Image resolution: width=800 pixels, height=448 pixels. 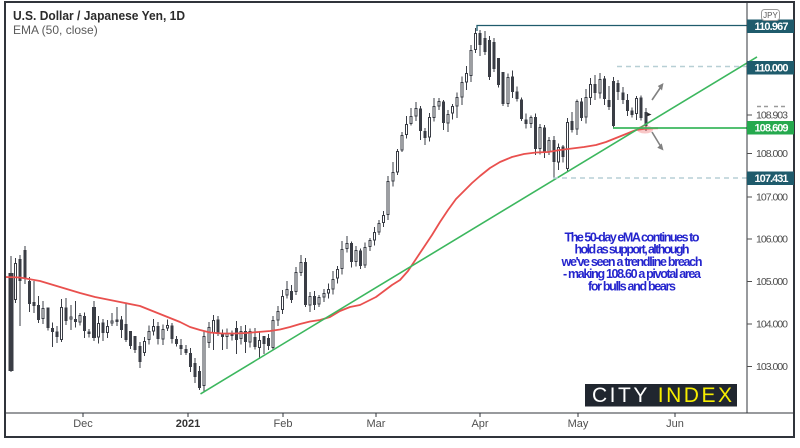 What do you see at coordinates (772, 282) in the screenshot?
I see `svg-text: 105.000` at bounding box center [772, 282].